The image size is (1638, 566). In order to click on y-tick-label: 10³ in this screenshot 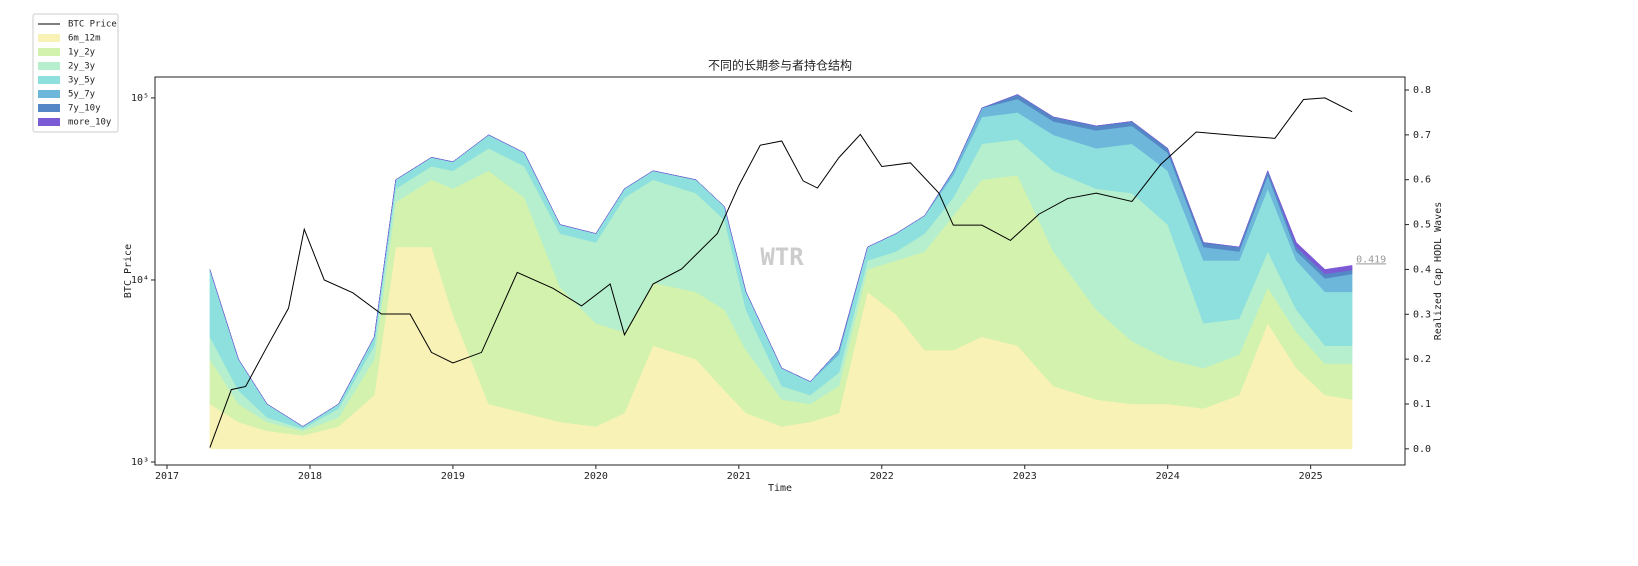, I will do `click(140, 462)`.